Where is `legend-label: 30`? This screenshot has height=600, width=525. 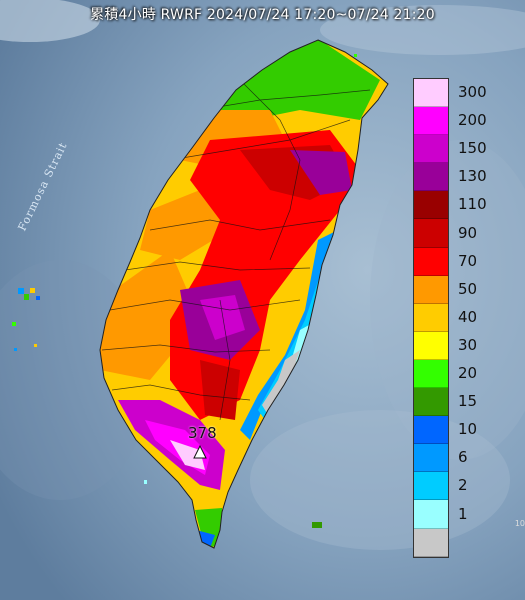
legend-label: 30 is located at coordinates (468, 344).